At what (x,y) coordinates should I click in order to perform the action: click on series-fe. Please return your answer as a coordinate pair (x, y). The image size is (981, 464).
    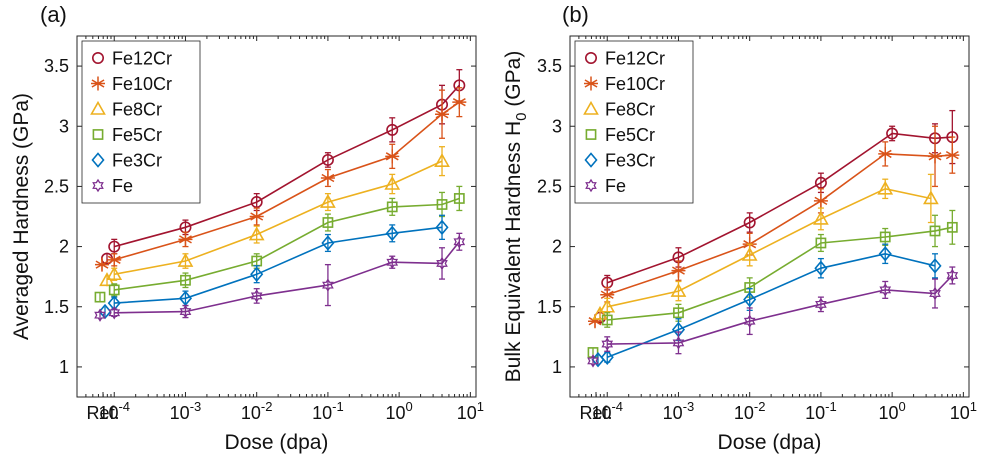
    Looking at the image, I should click on (280, 277).